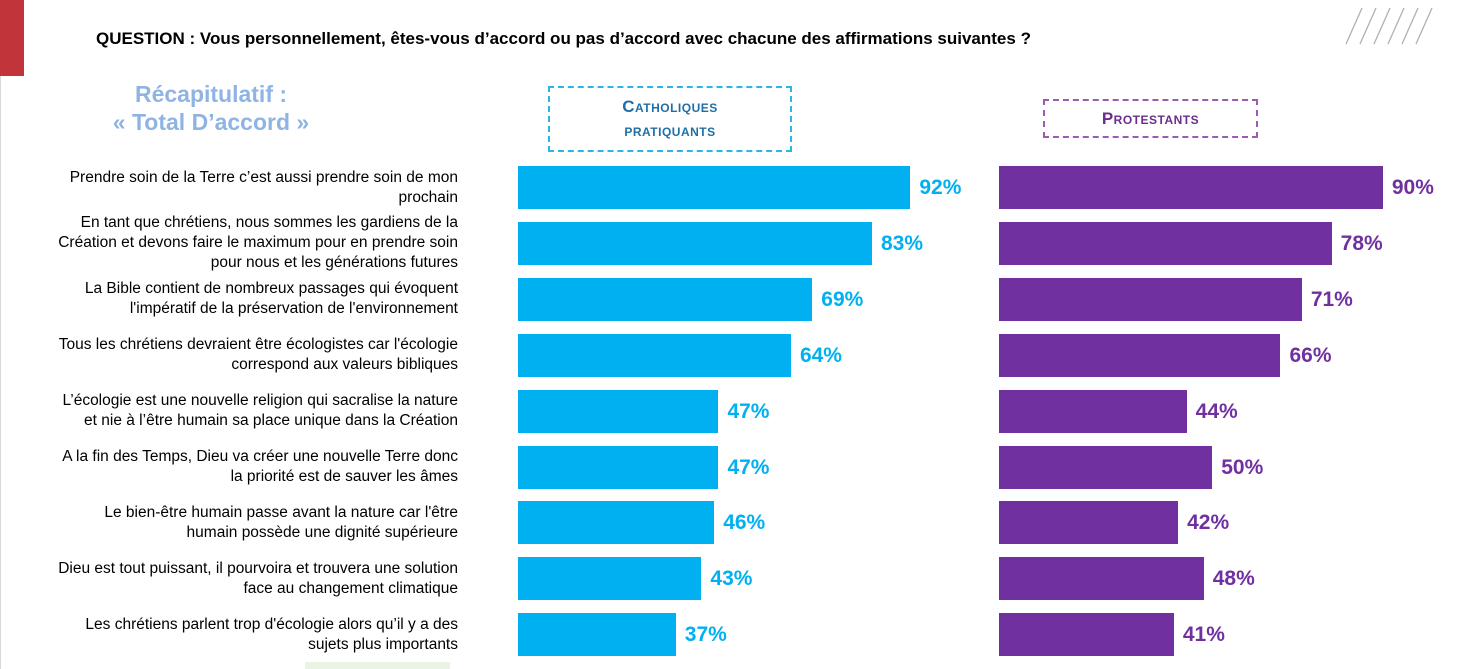  I want to click on value-label-prot: 42%, so click(1208, 523).